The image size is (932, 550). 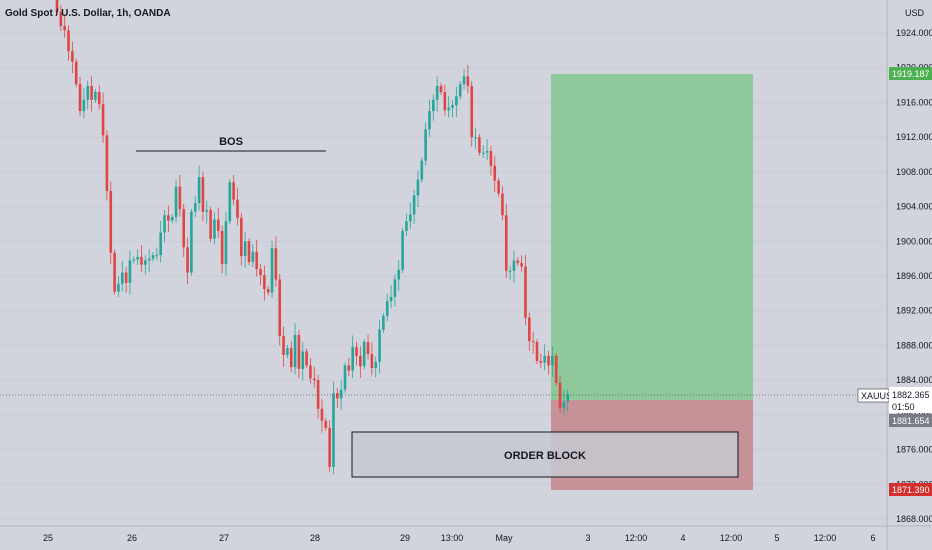 What do you see at coordinates (88, 13) in the screenshot?
I see `chart-title: Gold Spot / U.S. Dollar, 1h, OANDA` at bounding box center [88, 13].